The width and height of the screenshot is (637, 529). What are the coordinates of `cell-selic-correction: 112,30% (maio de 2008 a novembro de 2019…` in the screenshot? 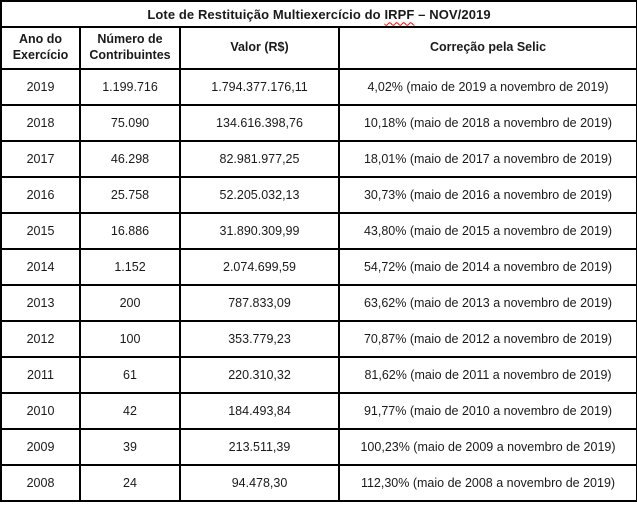 It's located at (487, 483).